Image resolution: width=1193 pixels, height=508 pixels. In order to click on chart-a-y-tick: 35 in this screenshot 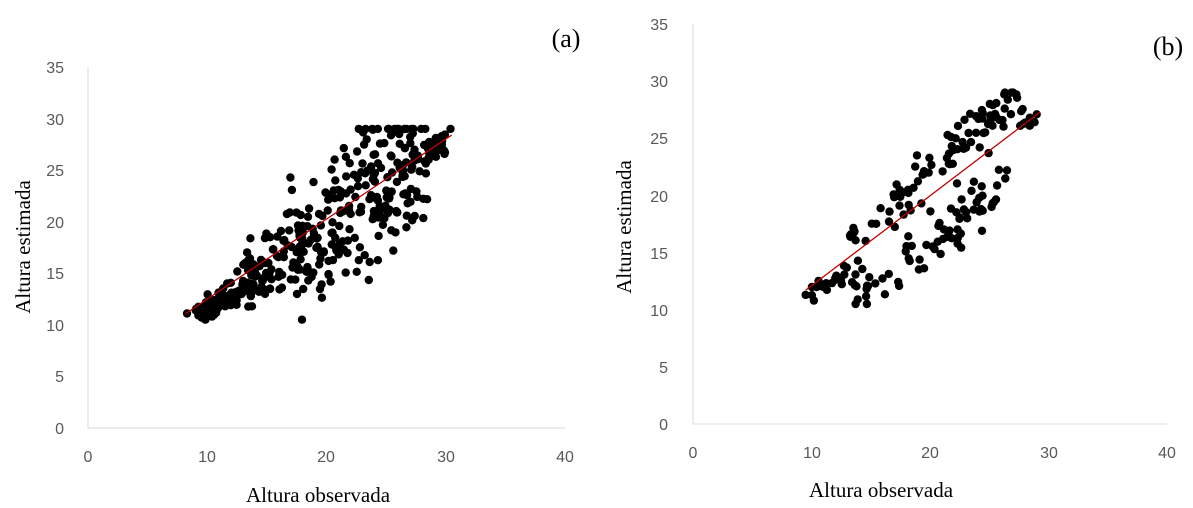, I will do `click(55, 68)`.